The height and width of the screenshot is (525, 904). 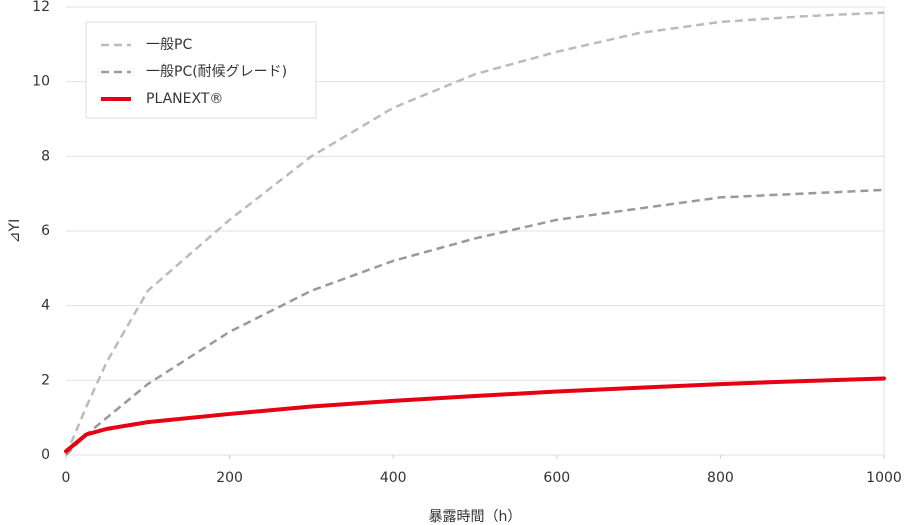 What do you see at coordinates (229, 478) in the screenshot?
I see `x-tick-label: 200` at bounding box center [229, 478].